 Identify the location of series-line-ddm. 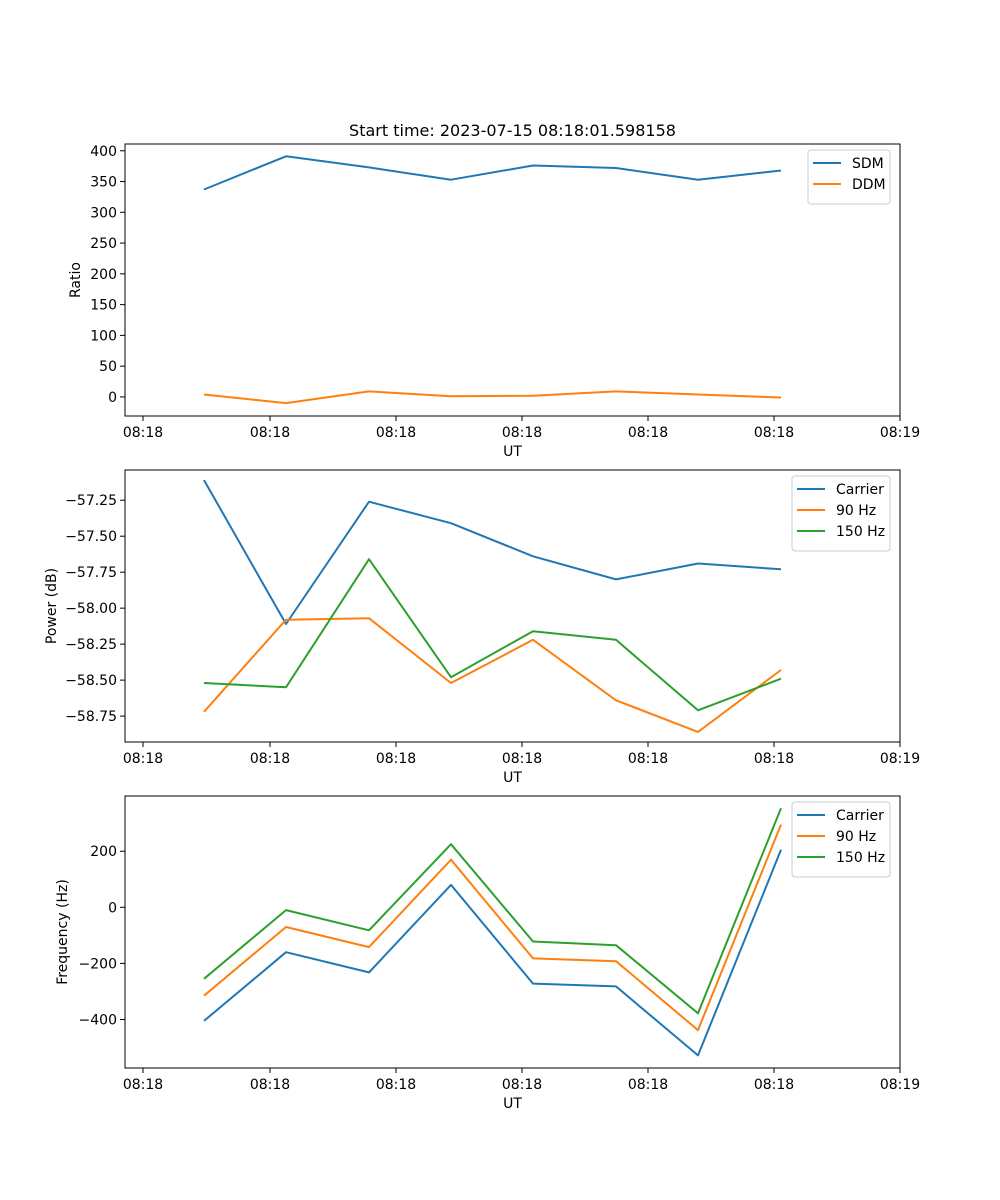
(492, 397).